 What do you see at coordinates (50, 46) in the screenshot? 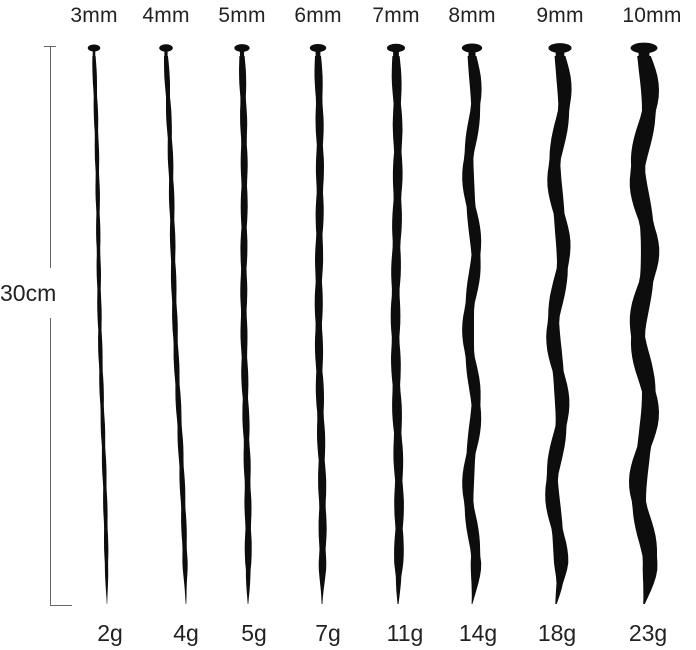
I see `length-ruler-top-tick` at bounding box center [50, 46].